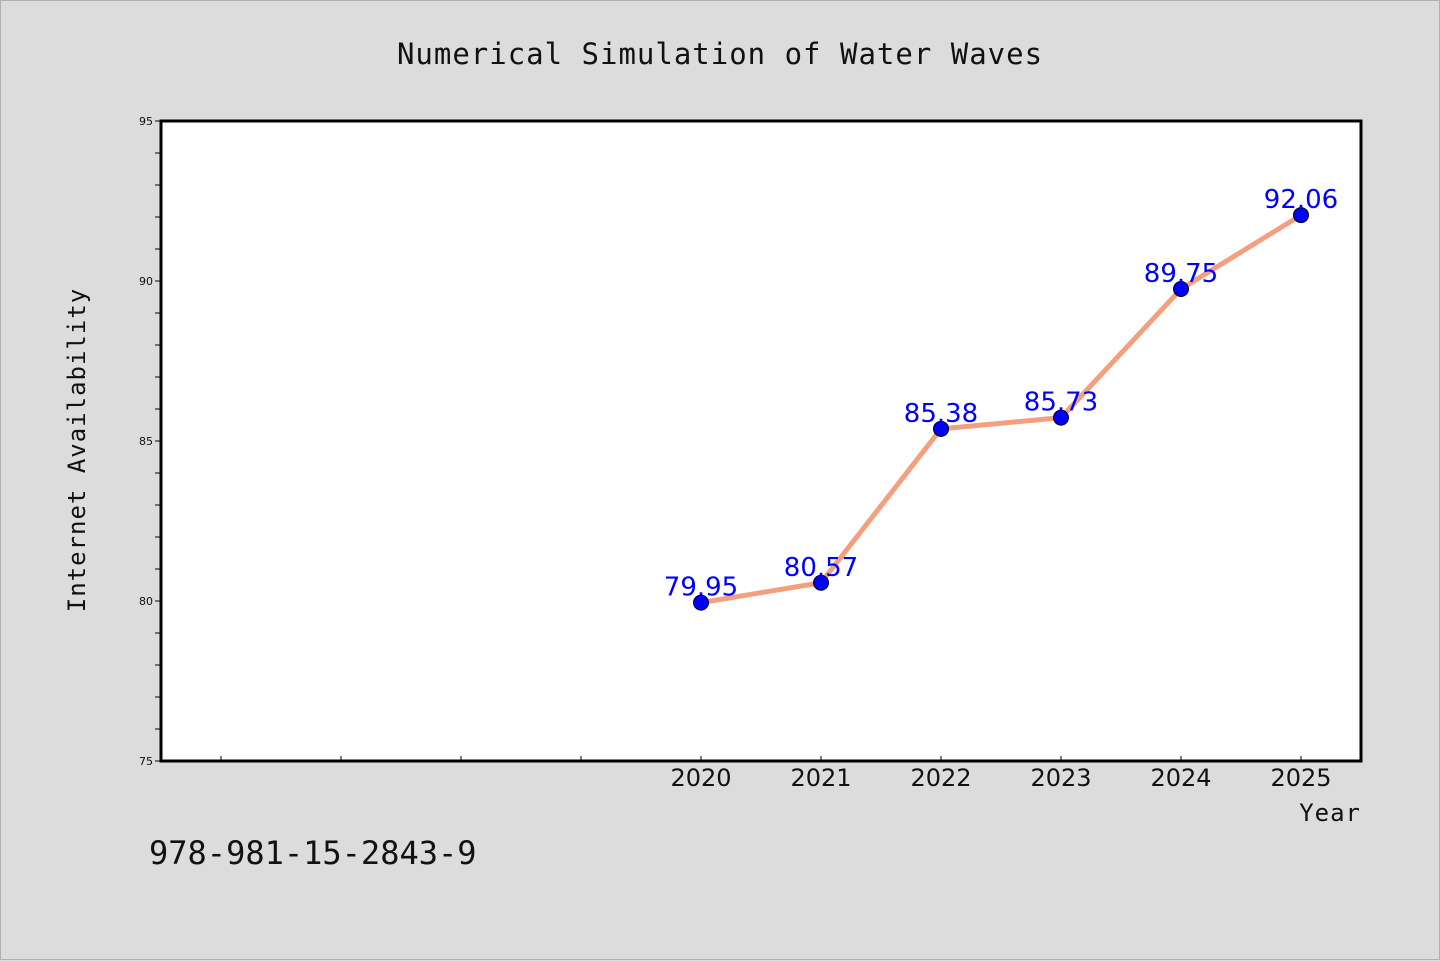  I want to click on data-label: 79.95, so click(701, 588).